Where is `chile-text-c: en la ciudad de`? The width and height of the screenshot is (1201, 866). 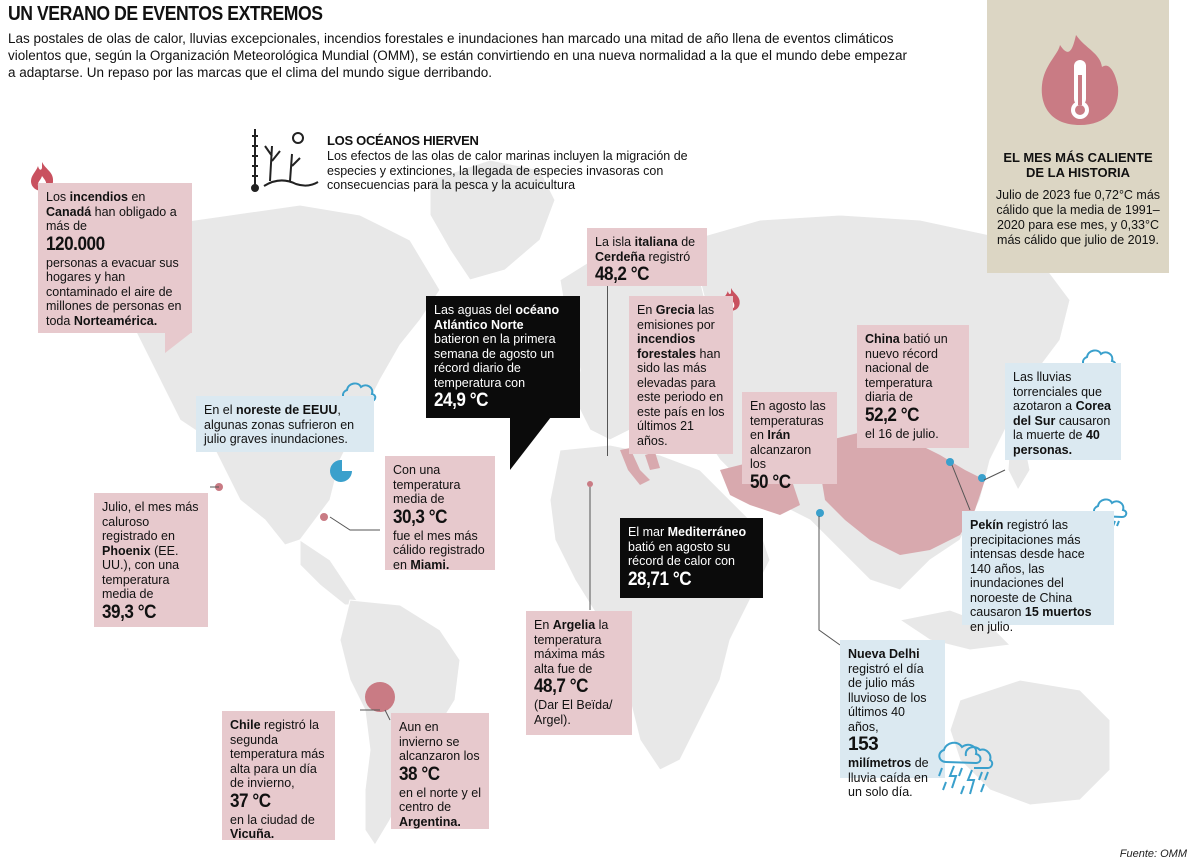
chile-text-c: en la ciudad de is located at coordinates (272, 819).